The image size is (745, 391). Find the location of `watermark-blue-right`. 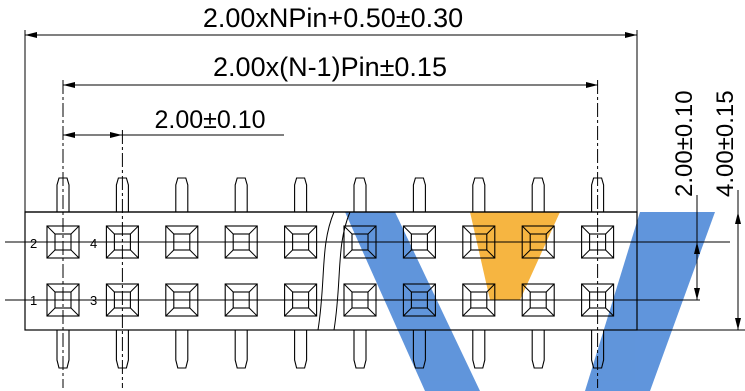

watermark-blue-right is located at coordinates (650, 301).